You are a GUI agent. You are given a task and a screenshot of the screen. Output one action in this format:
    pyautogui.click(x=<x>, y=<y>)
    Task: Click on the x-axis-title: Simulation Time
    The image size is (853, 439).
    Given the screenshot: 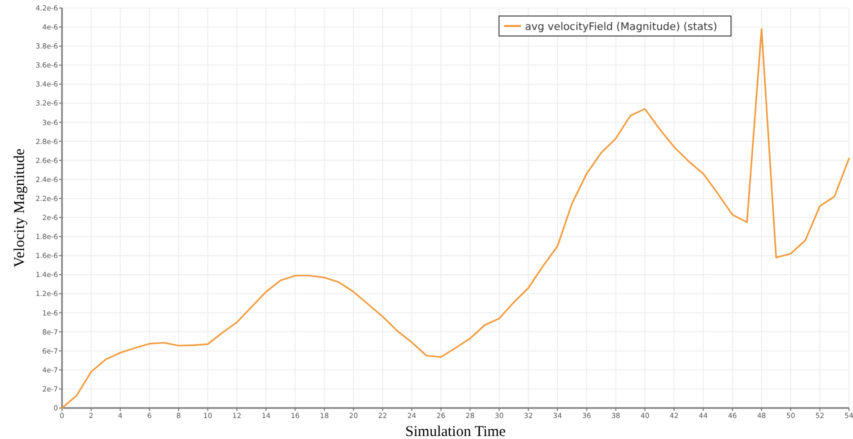 What is the action you would take?
    pyautogui.click(x=455, y=431)
    